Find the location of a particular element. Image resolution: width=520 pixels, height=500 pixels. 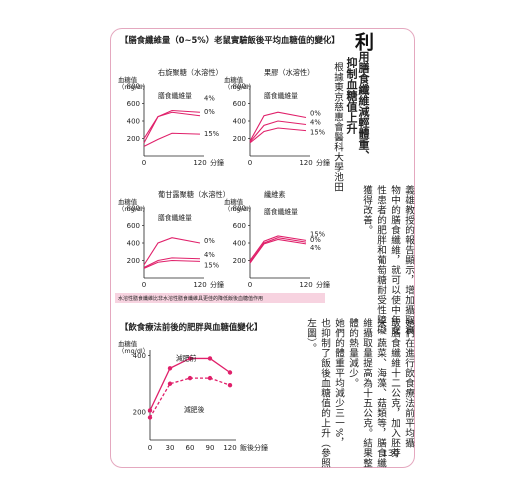

body-bottom-col-4: 維攝取量提高為十五公克。結果整 is located at coordinates (366, 393).